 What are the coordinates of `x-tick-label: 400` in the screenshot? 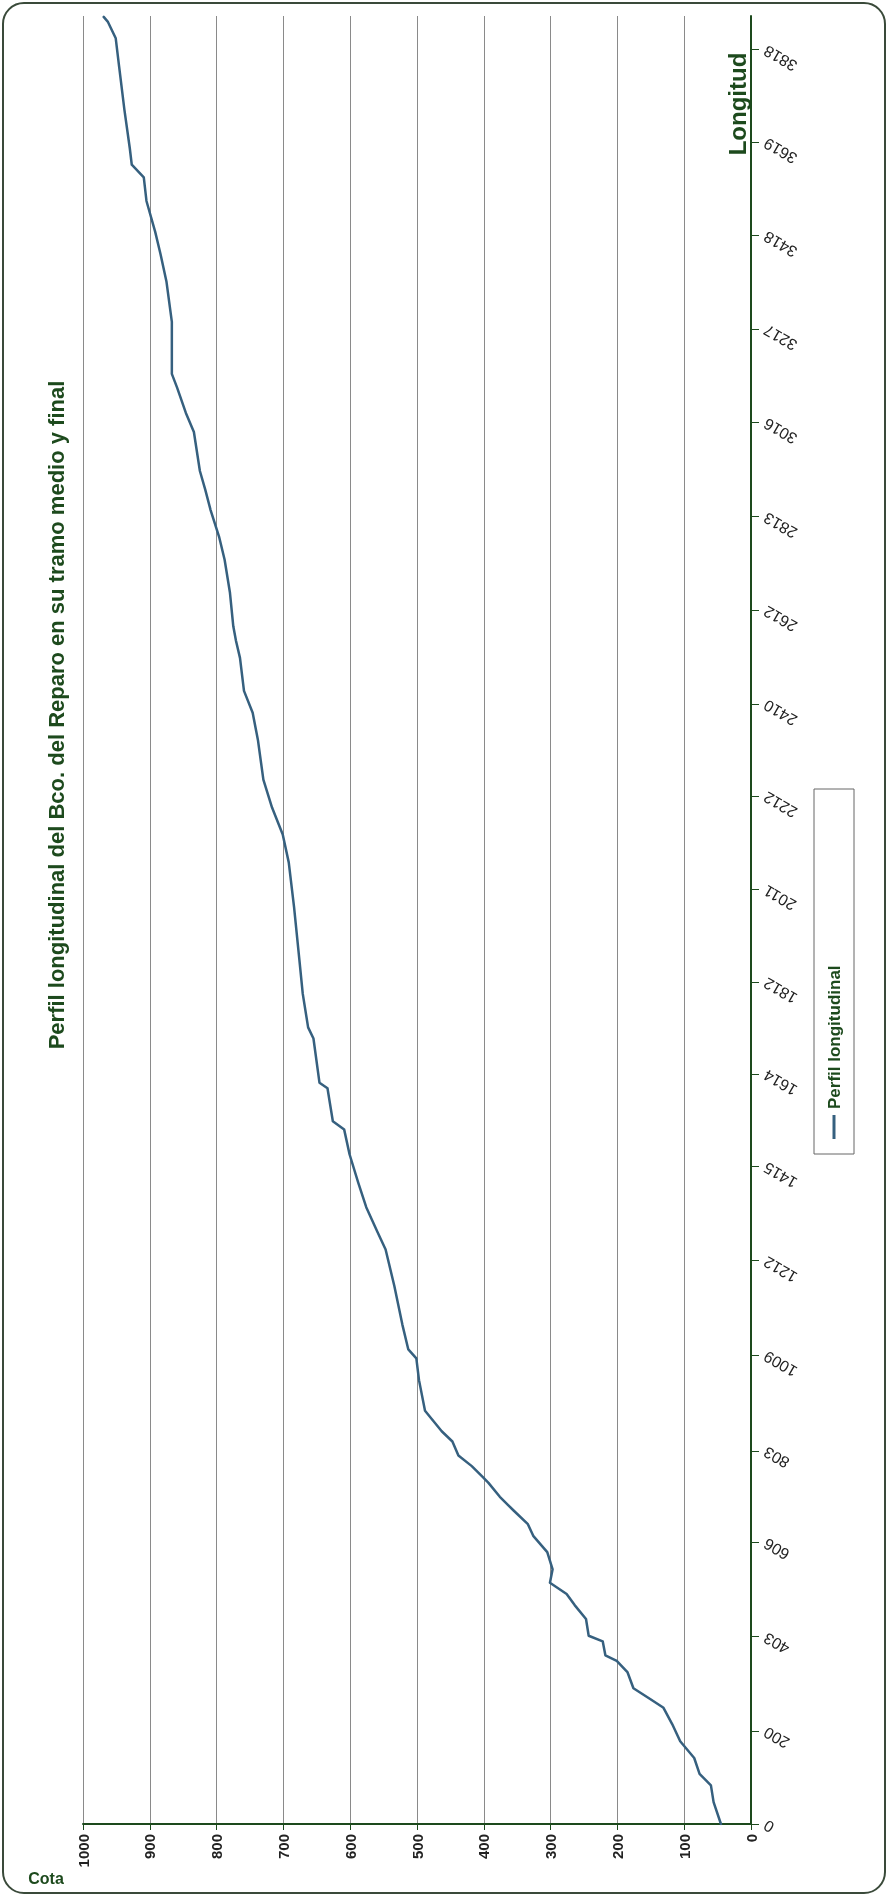 It's located at (484, 1847).